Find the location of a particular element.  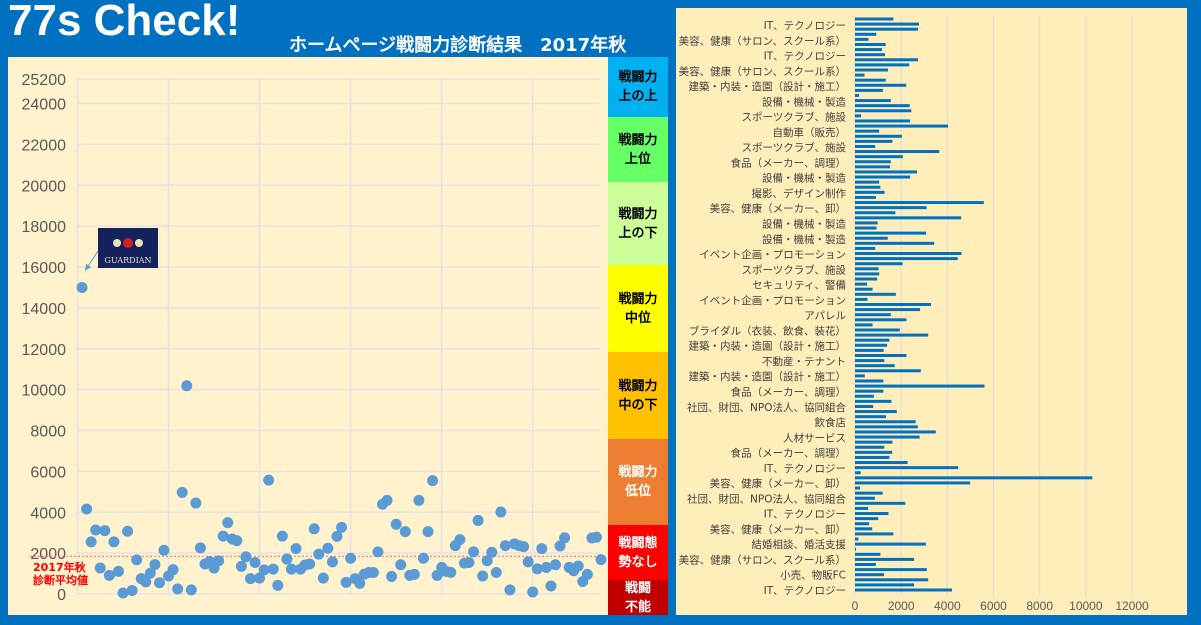

category-label: スポーツクラブ、施設 is located at coordinates (794, 147).